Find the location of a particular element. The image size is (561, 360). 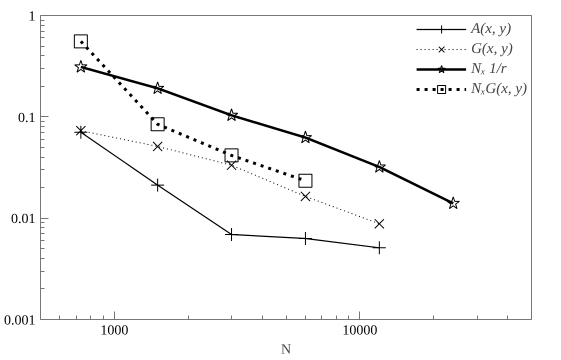

x-axis-title: N is located at coordinates (286, 350).